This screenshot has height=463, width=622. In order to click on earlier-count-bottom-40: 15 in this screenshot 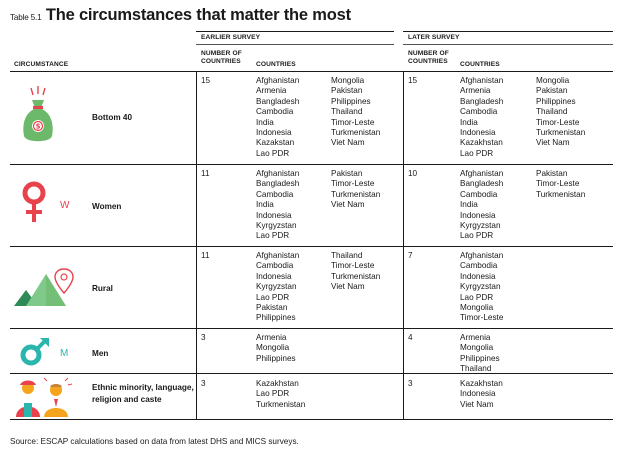, I will do `click(206, 80)`.